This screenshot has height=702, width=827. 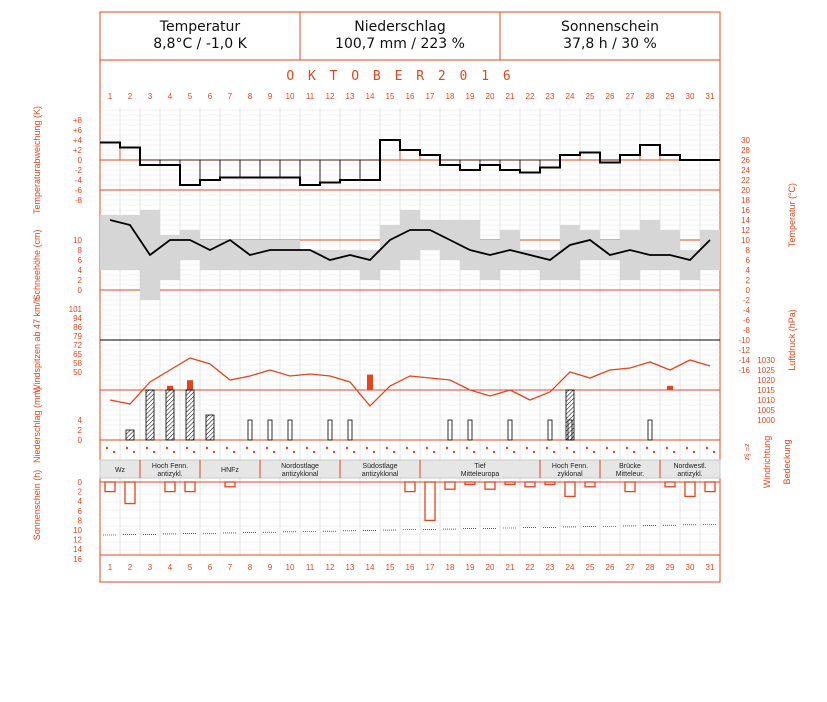 I want to click on day-label-top: 1, so click(x=110, y=96).